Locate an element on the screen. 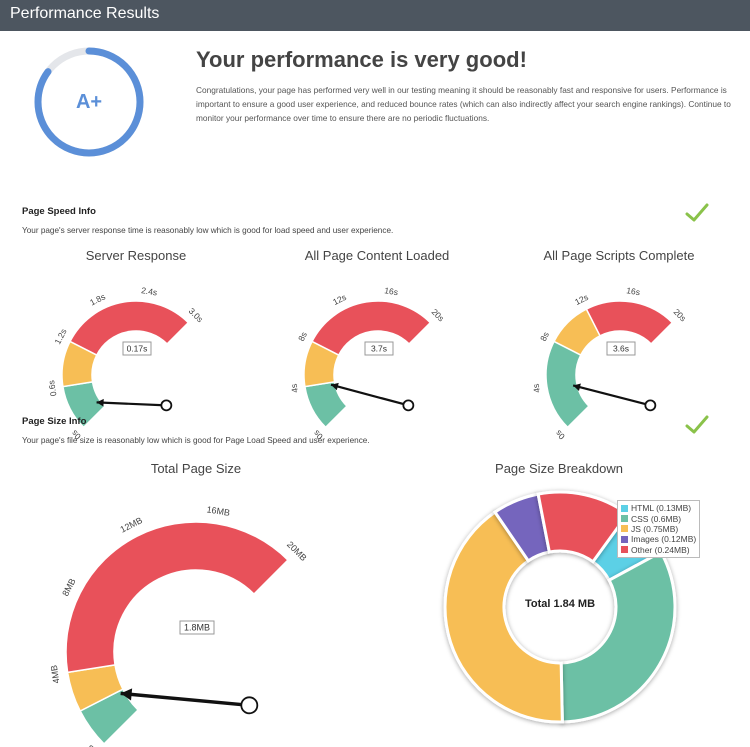 This screenshot has width=750, height=747. page-speed-title: Page Speed Info is located at coordinates (59, 211).